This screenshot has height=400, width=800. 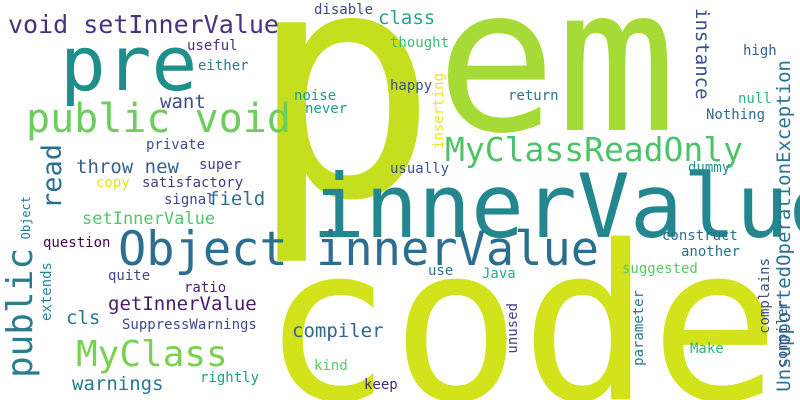 I want to click on word-inserting: inserting, so click(x=439, y=111).